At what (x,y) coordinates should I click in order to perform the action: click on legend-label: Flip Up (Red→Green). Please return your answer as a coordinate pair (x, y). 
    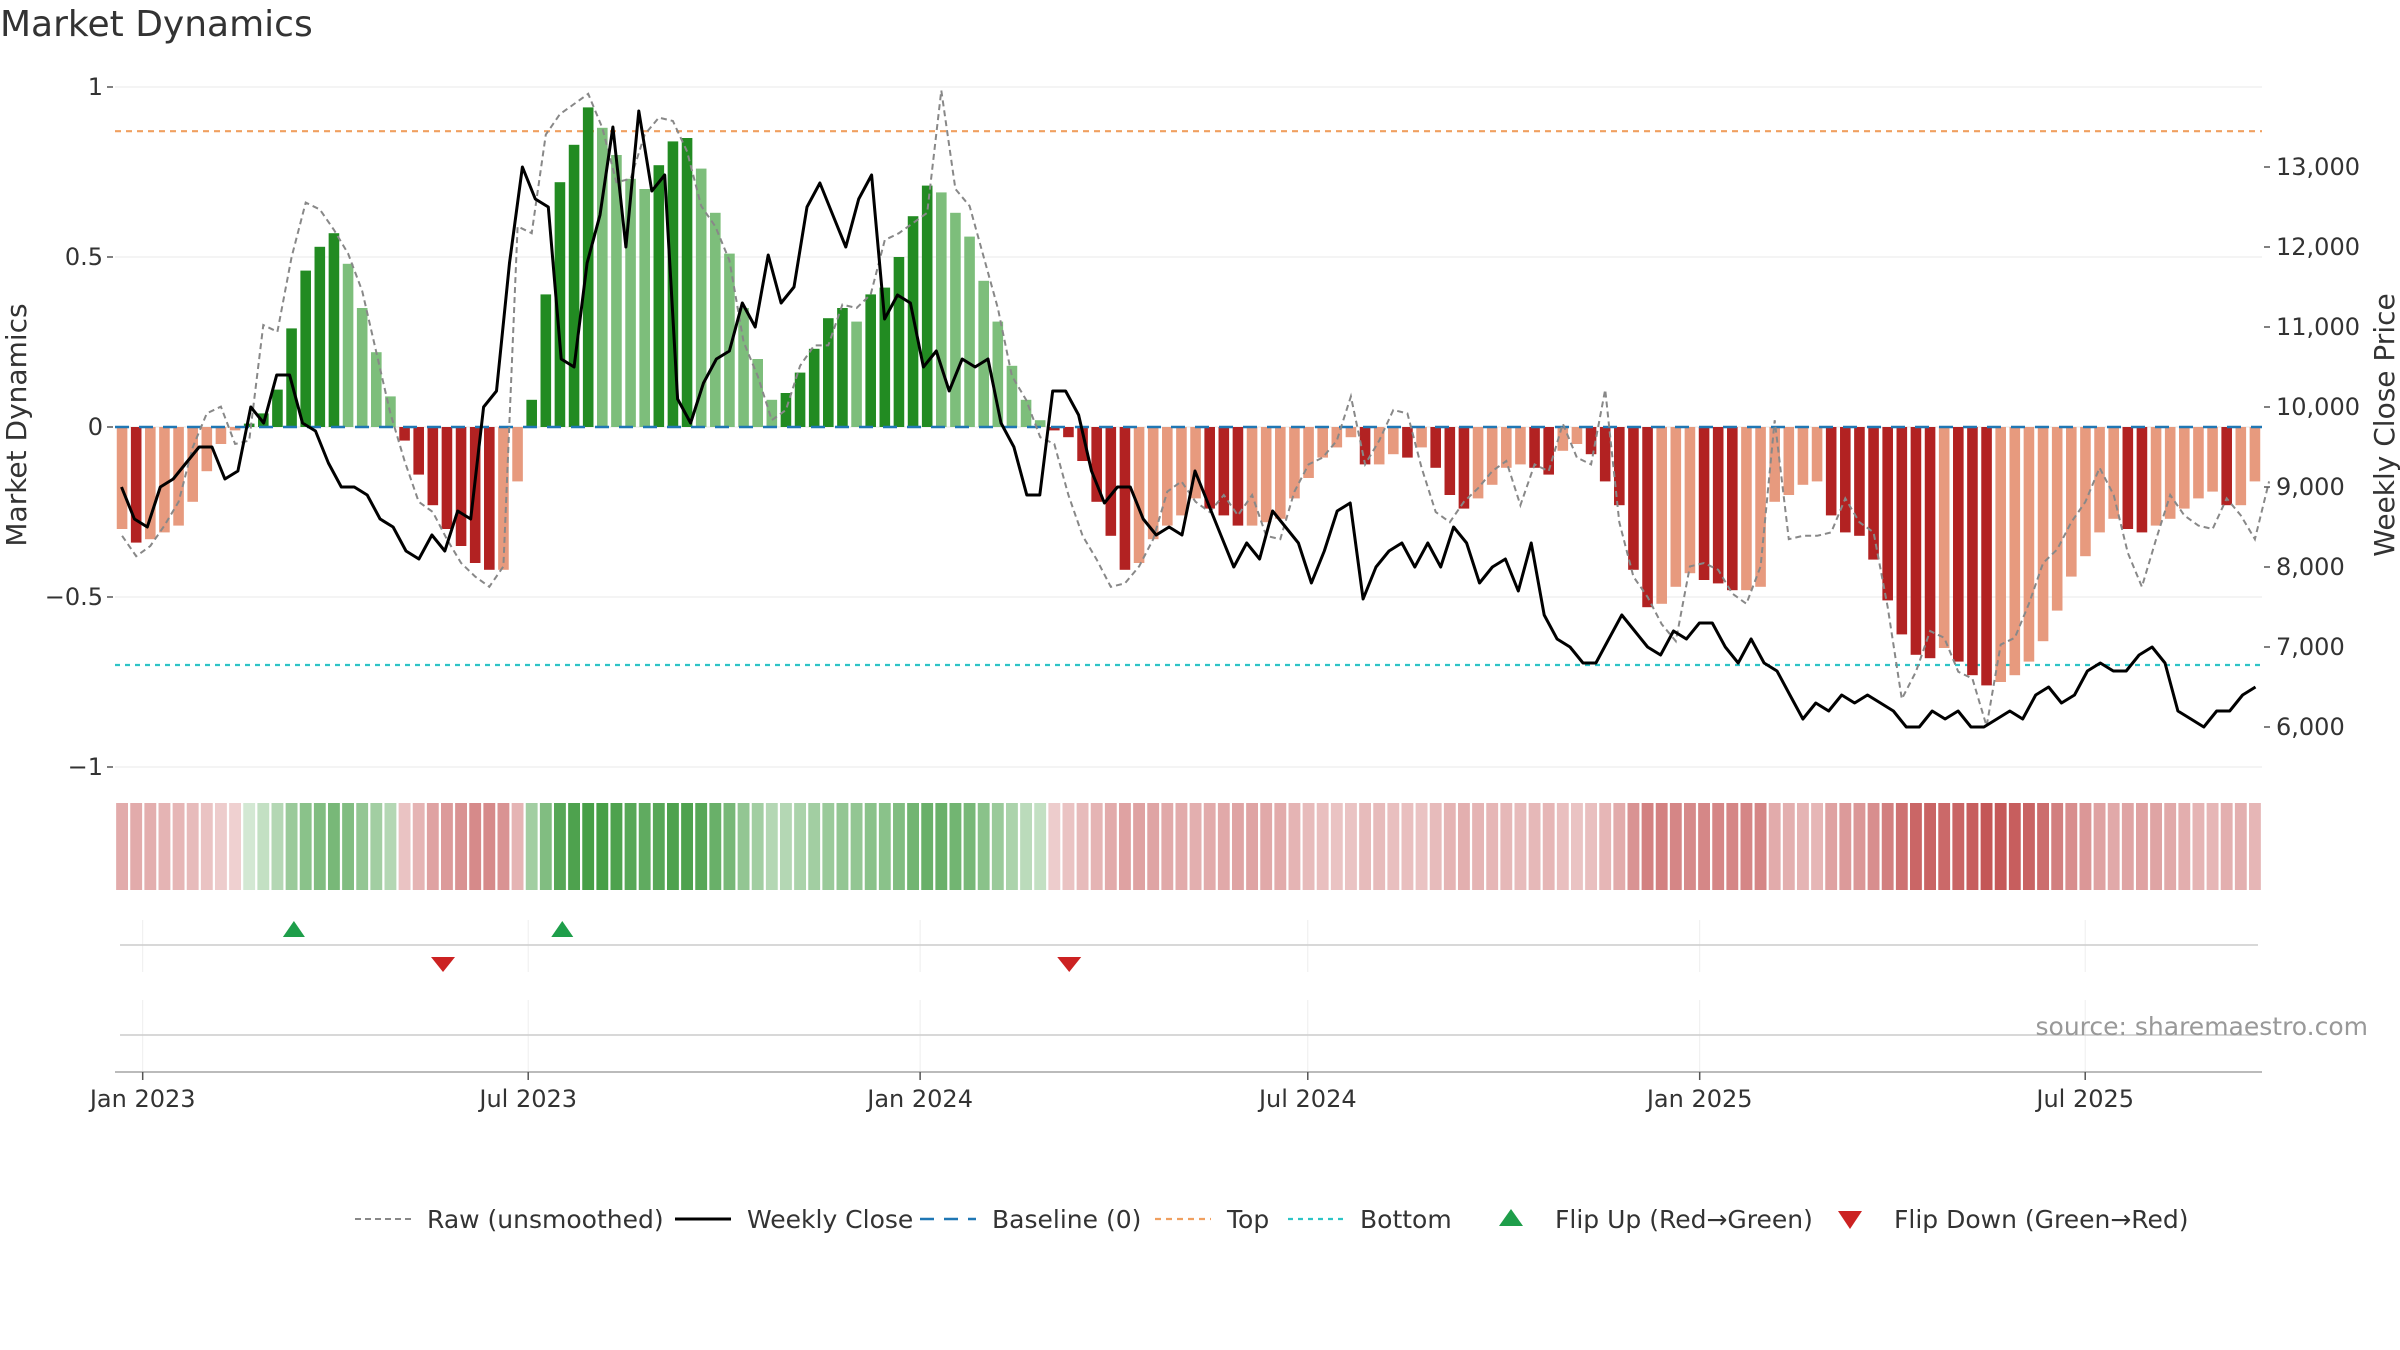
    Looking at the image, I should click on (1684, 1219).